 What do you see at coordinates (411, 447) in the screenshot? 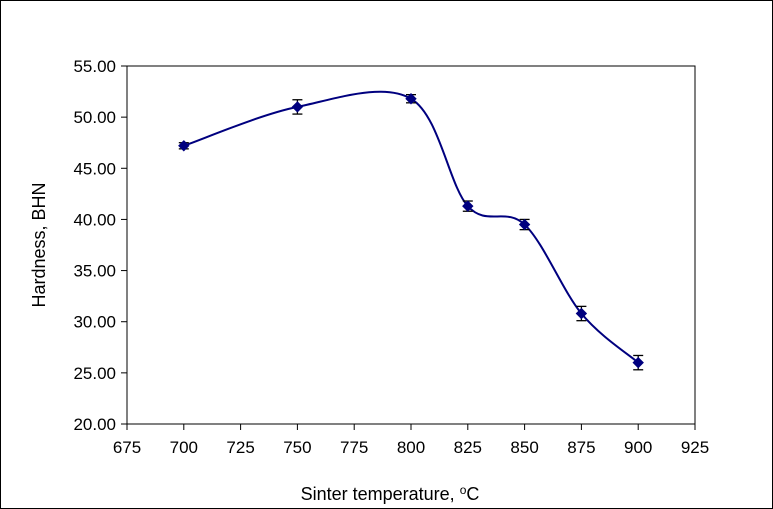
I see `x-tick-label: 800` at bounding box center [411, 447].